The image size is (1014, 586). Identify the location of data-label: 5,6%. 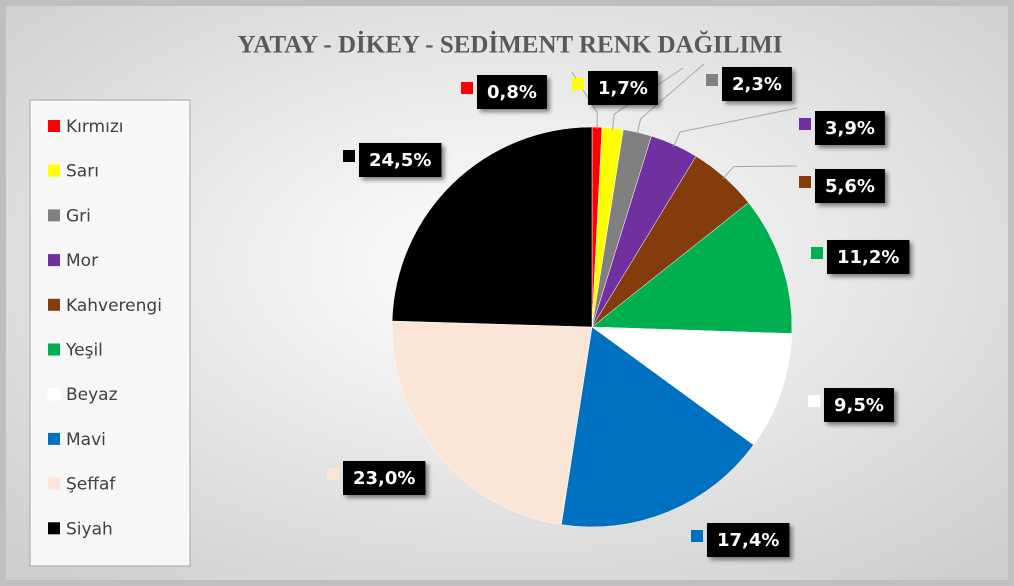
(850, 186).